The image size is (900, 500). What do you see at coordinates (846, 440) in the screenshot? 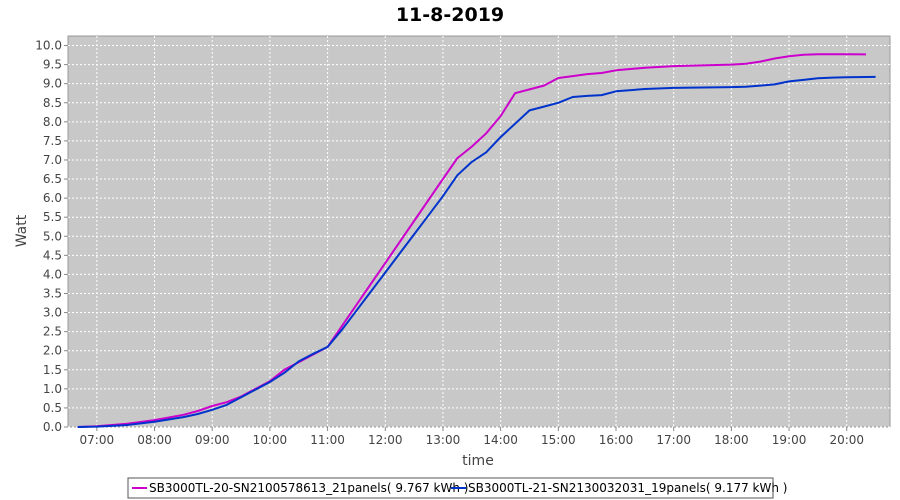
I see `x-tick-label: 20:00` at bounding box center [846, 440].